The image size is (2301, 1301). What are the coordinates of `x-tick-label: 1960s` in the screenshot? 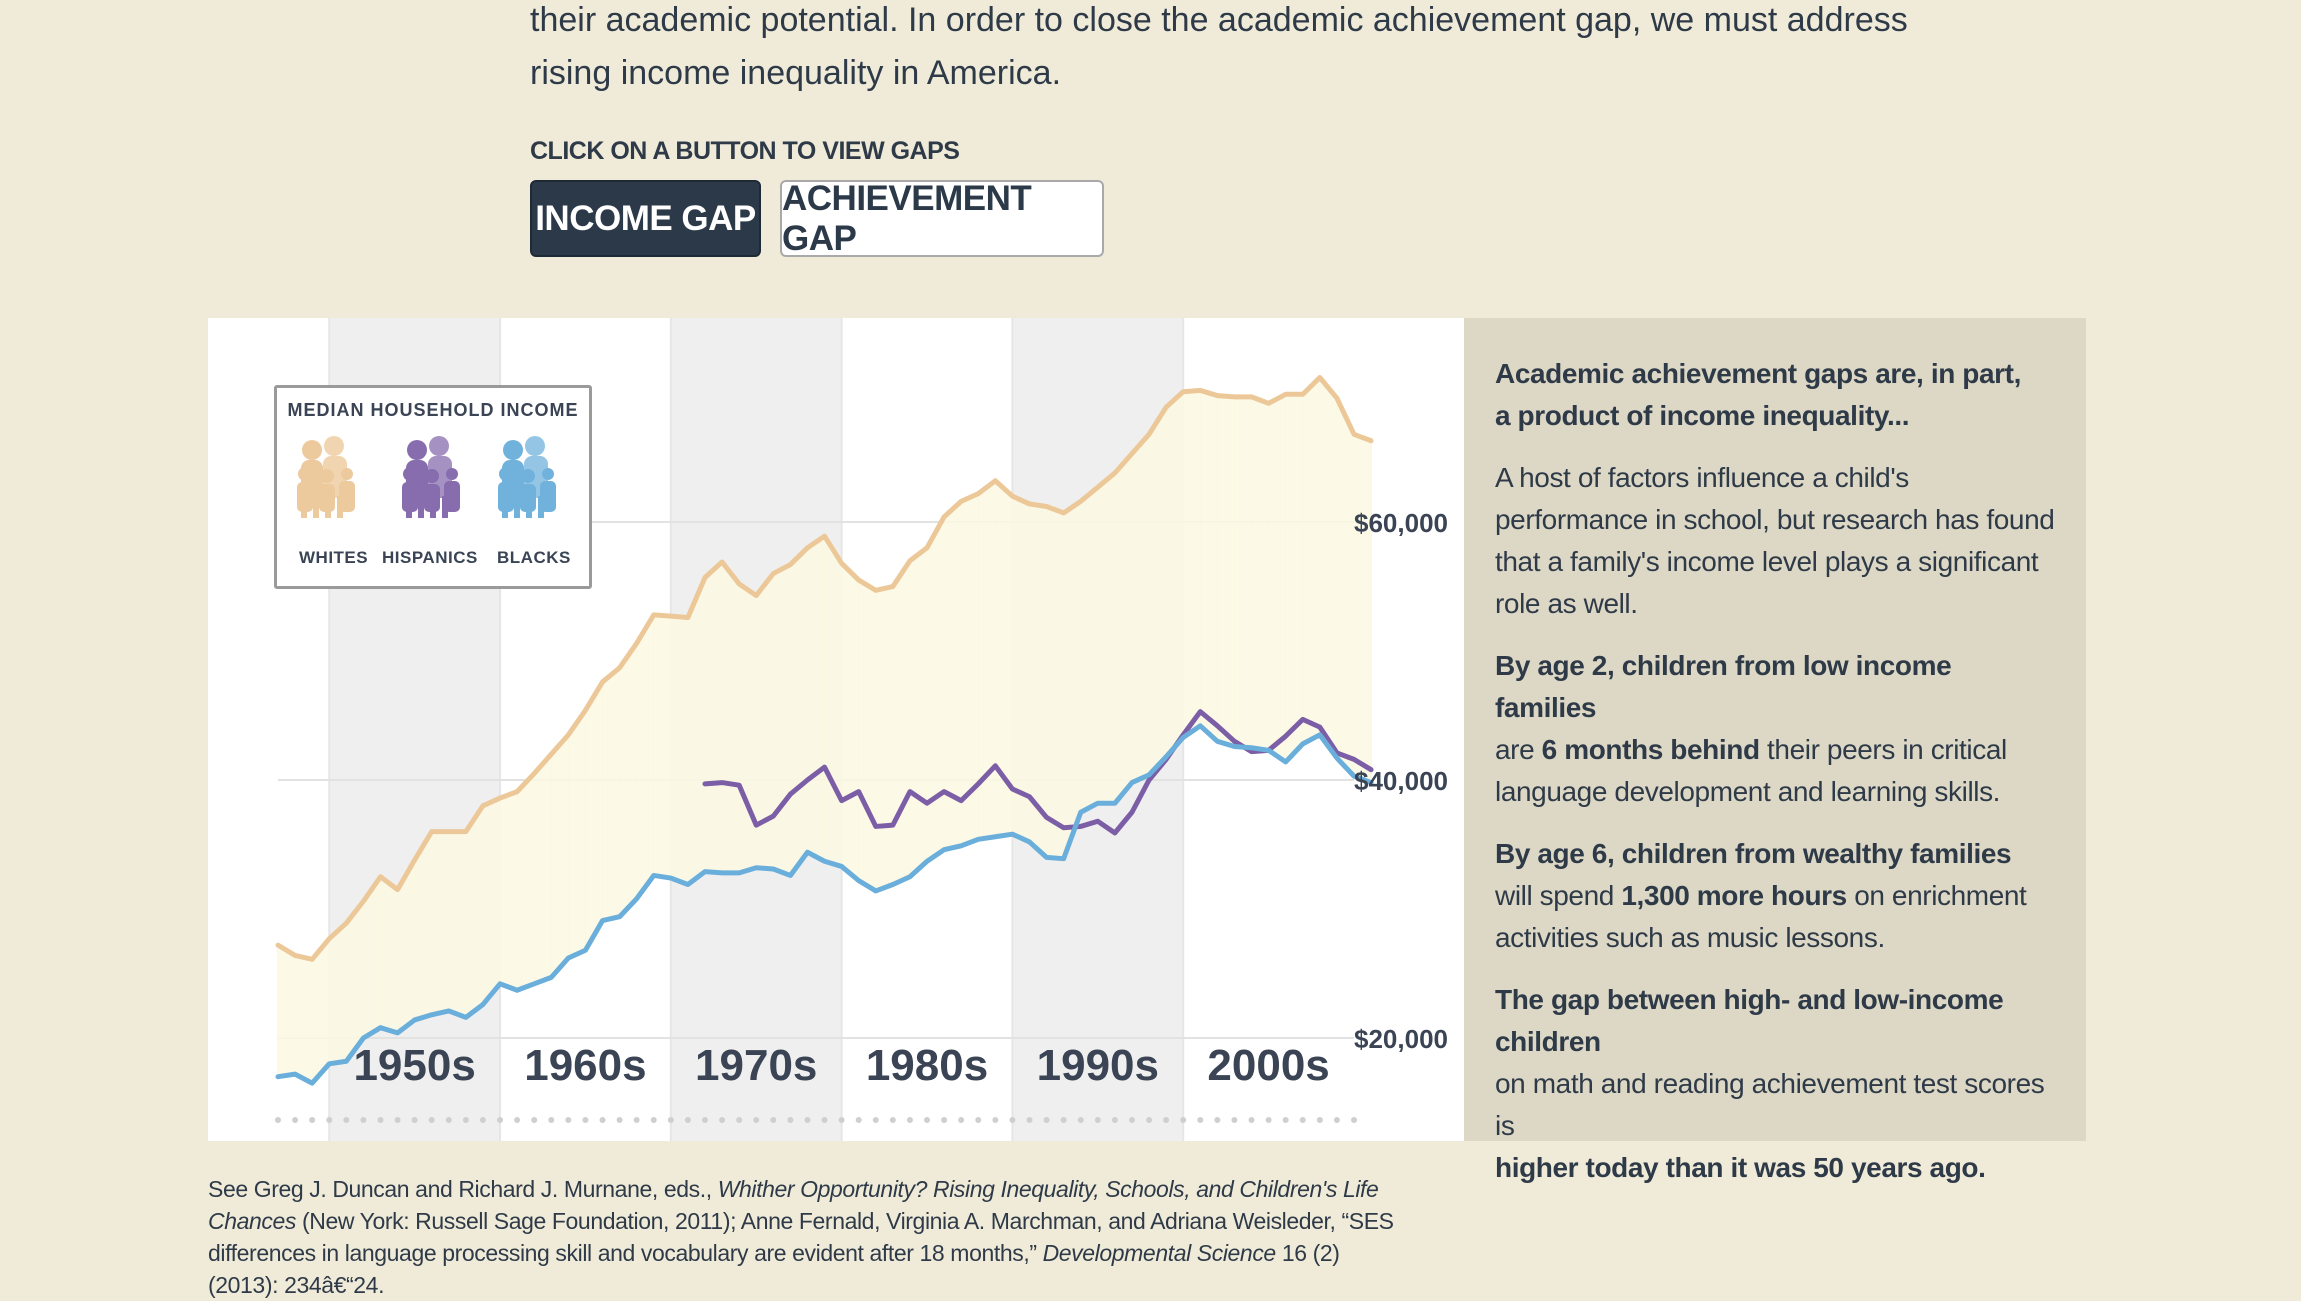 It's located at (585, 1065).